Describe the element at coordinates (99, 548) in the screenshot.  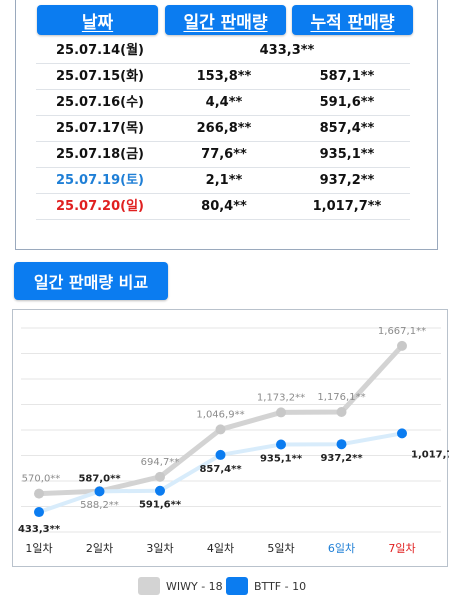
I see `x-tick-label: 2일차` at that location.